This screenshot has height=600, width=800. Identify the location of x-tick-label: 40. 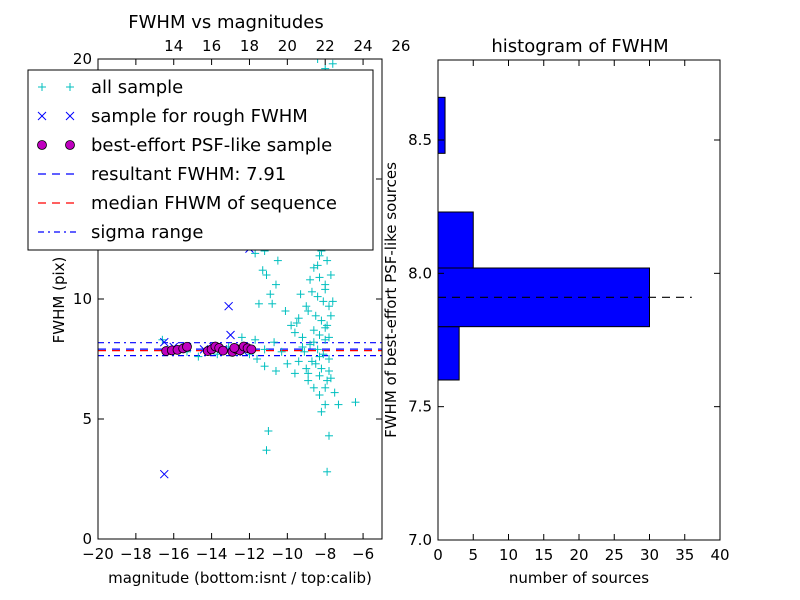
(719, 555).